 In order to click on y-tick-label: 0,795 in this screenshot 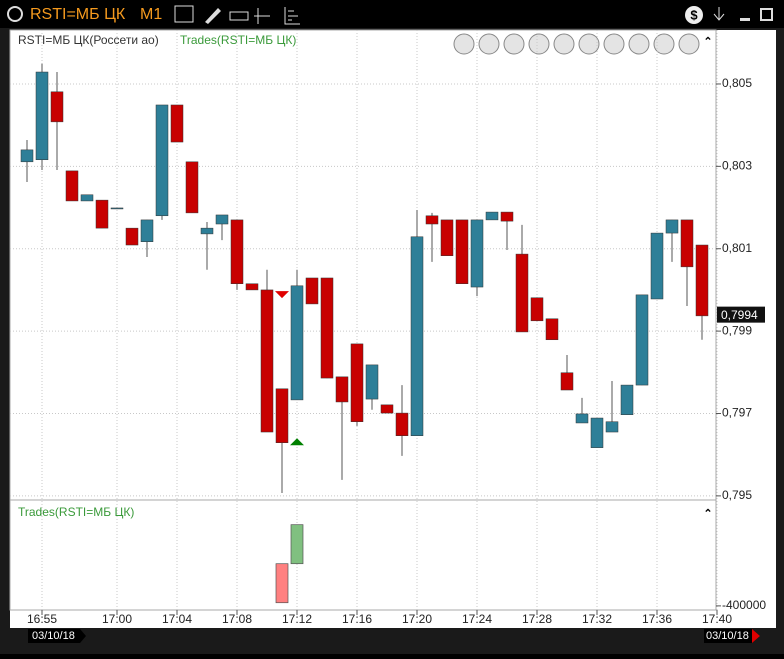, I will do `click(737, 495)`.